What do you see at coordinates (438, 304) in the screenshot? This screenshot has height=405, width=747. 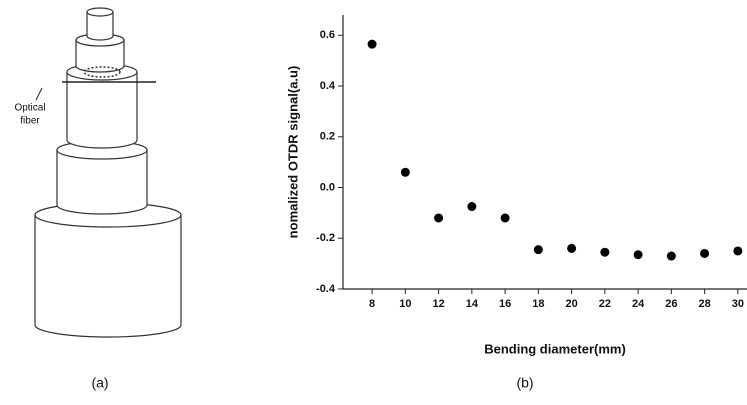 I see `x-tick-label: 12` at bounding box center [438, 304].